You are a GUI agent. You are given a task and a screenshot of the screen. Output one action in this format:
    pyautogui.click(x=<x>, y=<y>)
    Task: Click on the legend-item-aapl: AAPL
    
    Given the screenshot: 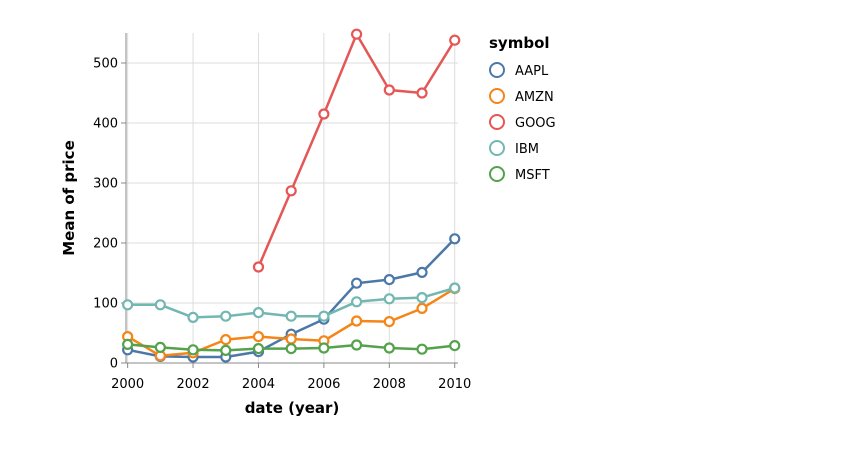 What is the action you would take?
    pyautogui.click(x=519, y=70)
    